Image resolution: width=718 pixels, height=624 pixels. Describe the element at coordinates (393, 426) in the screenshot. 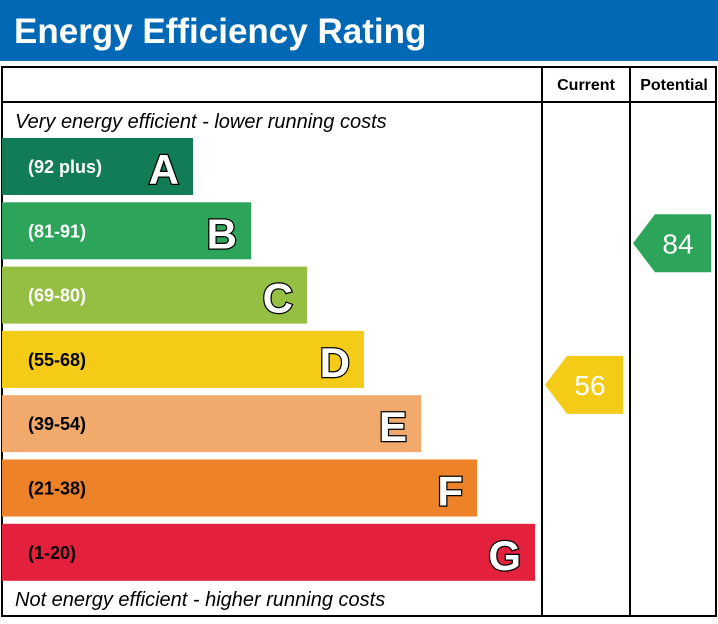

I see `band-letter: E` at that location.